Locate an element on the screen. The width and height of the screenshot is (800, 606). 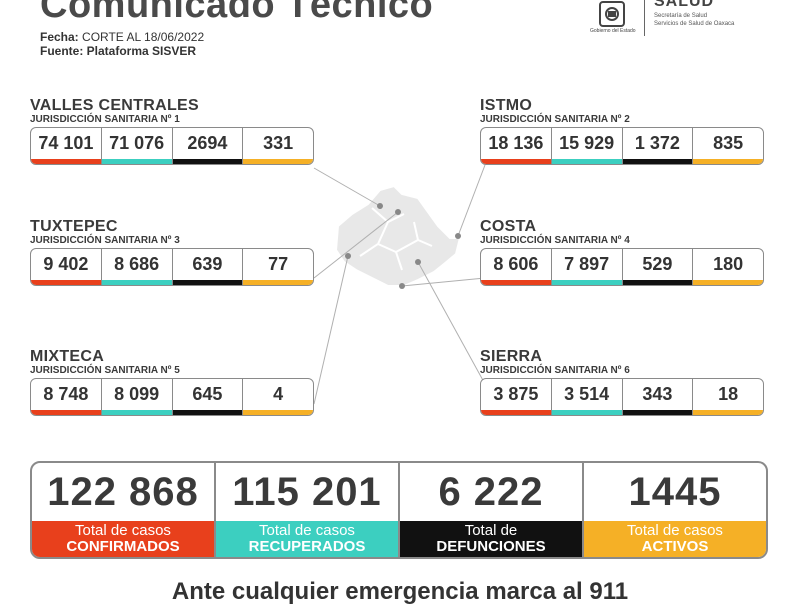
recovered-count: 71 076 is located at coordinates (137, 146).